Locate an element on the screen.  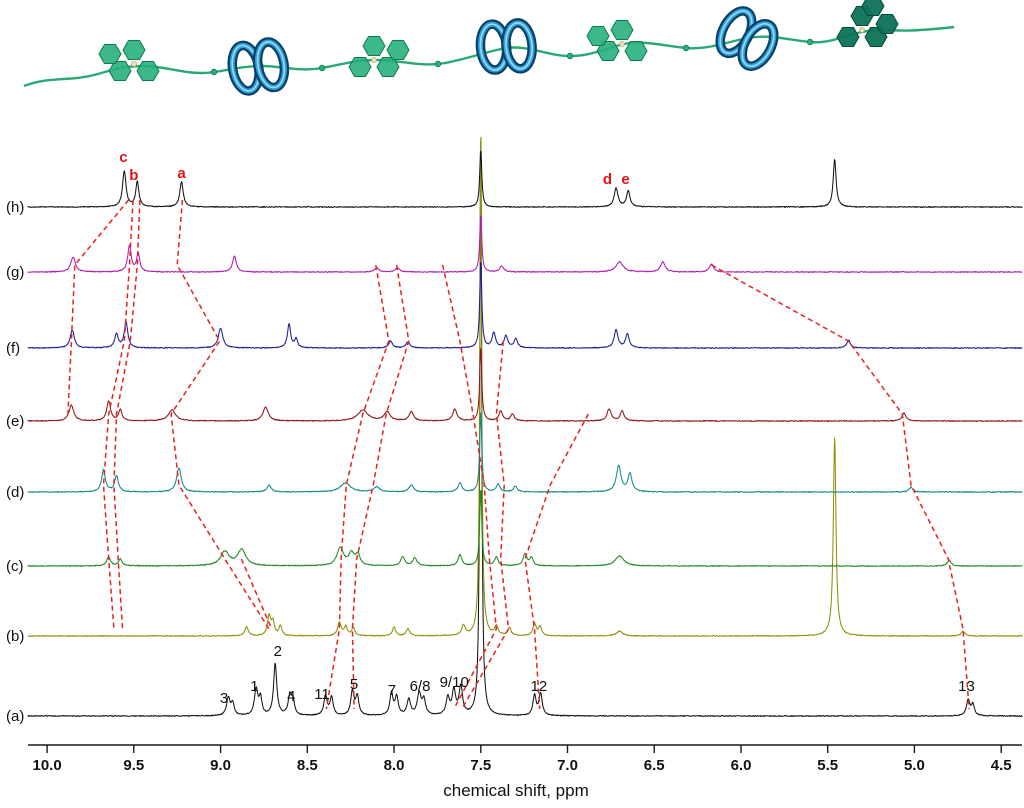
peak-label-11: 11 is located at coordinates (322, 694).